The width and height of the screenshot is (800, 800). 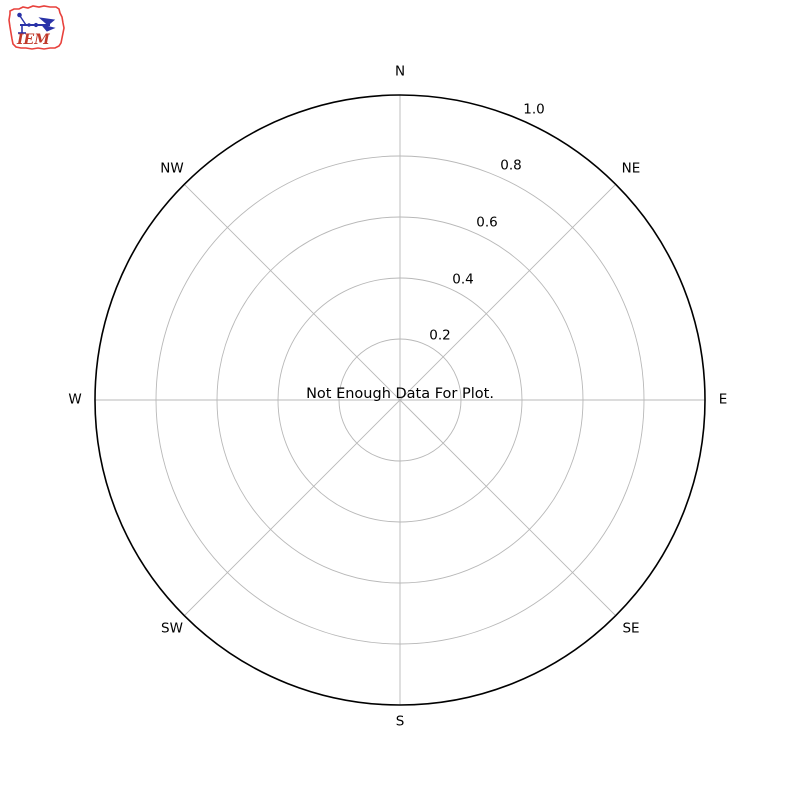 I want to click on radial-tick-0-2: 0.2, so click(x=440, y=335).